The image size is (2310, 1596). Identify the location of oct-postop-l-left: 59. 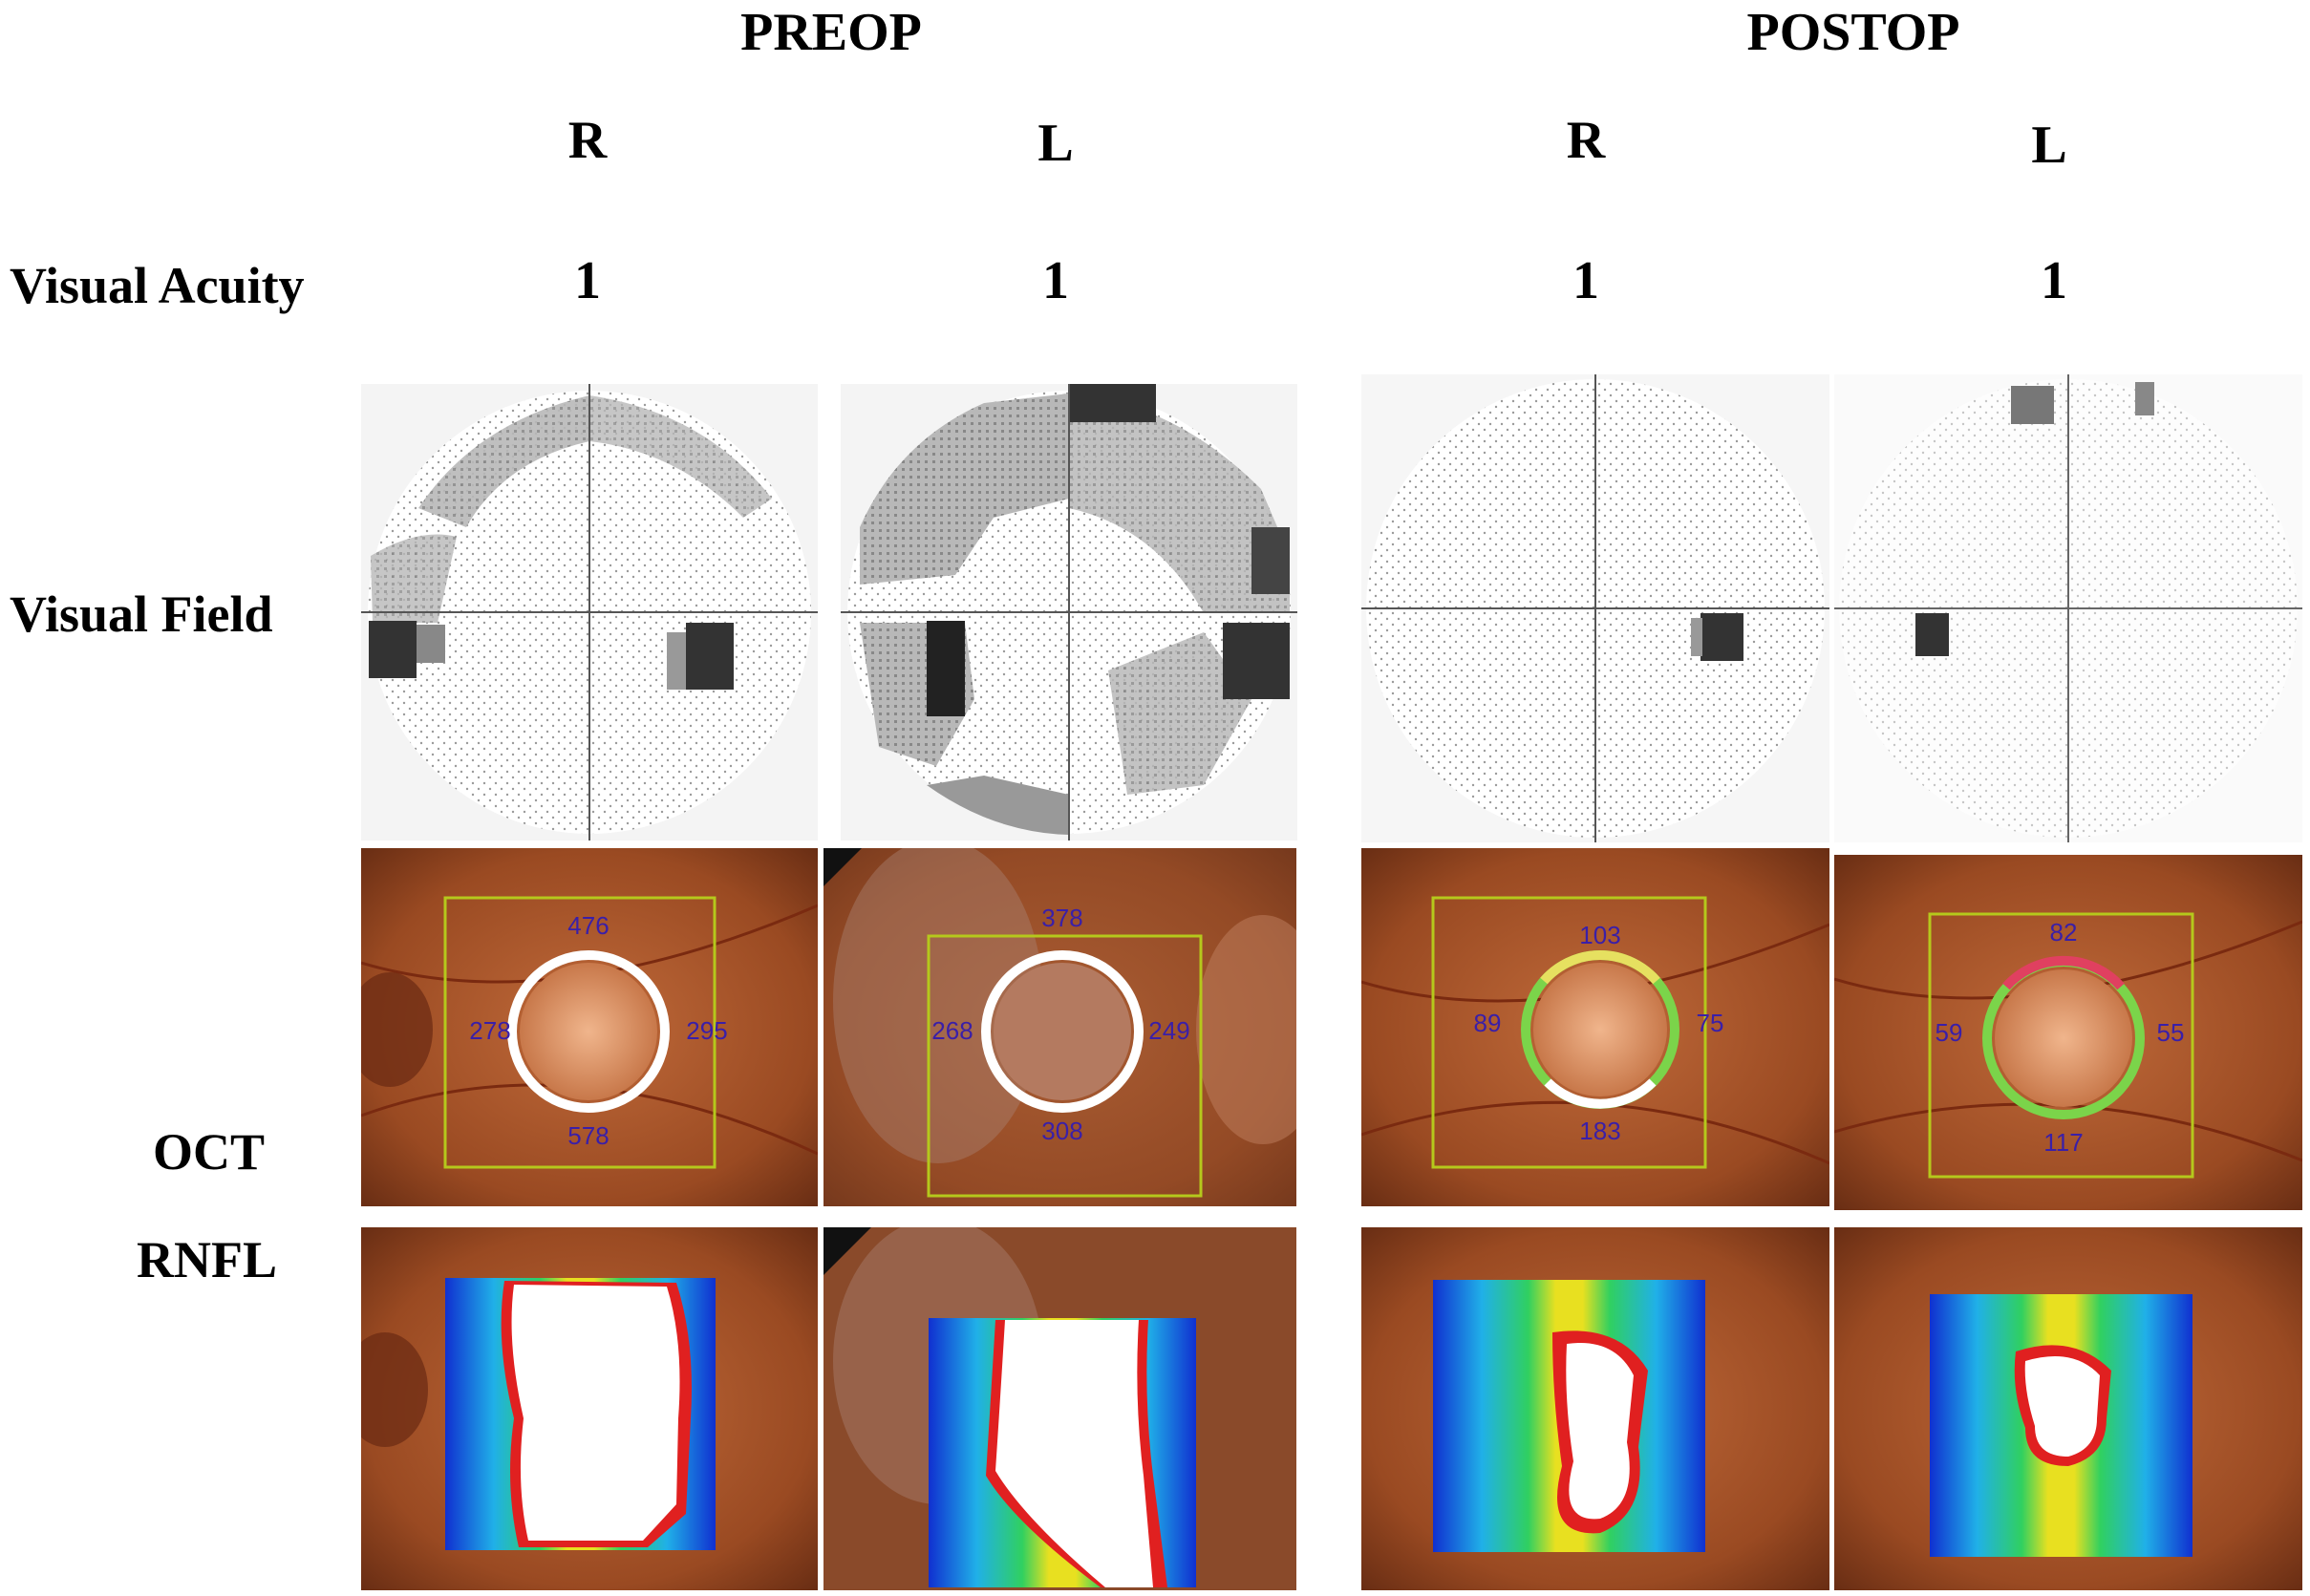
(1950, 1032).